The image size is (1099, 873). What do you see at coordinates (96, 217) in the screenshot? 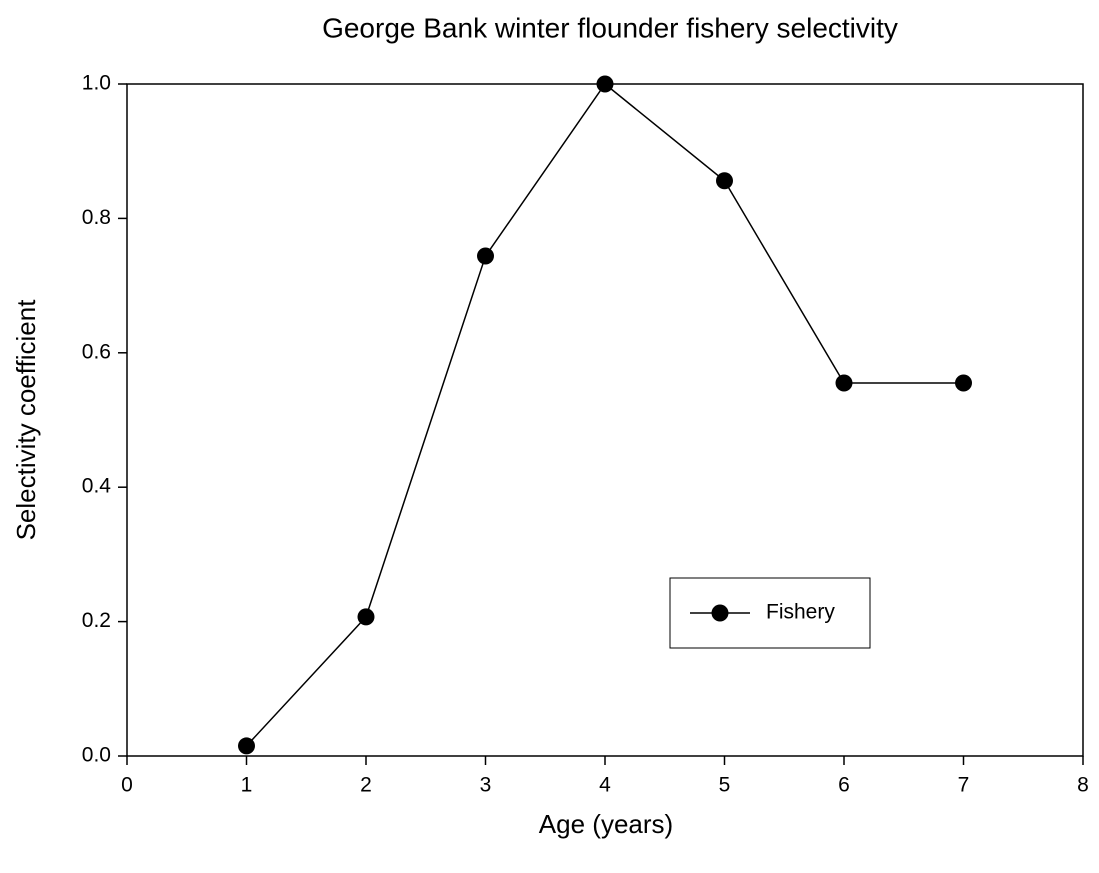
I see `y-tick-label: 0.8` at bounding box center [96, 217].